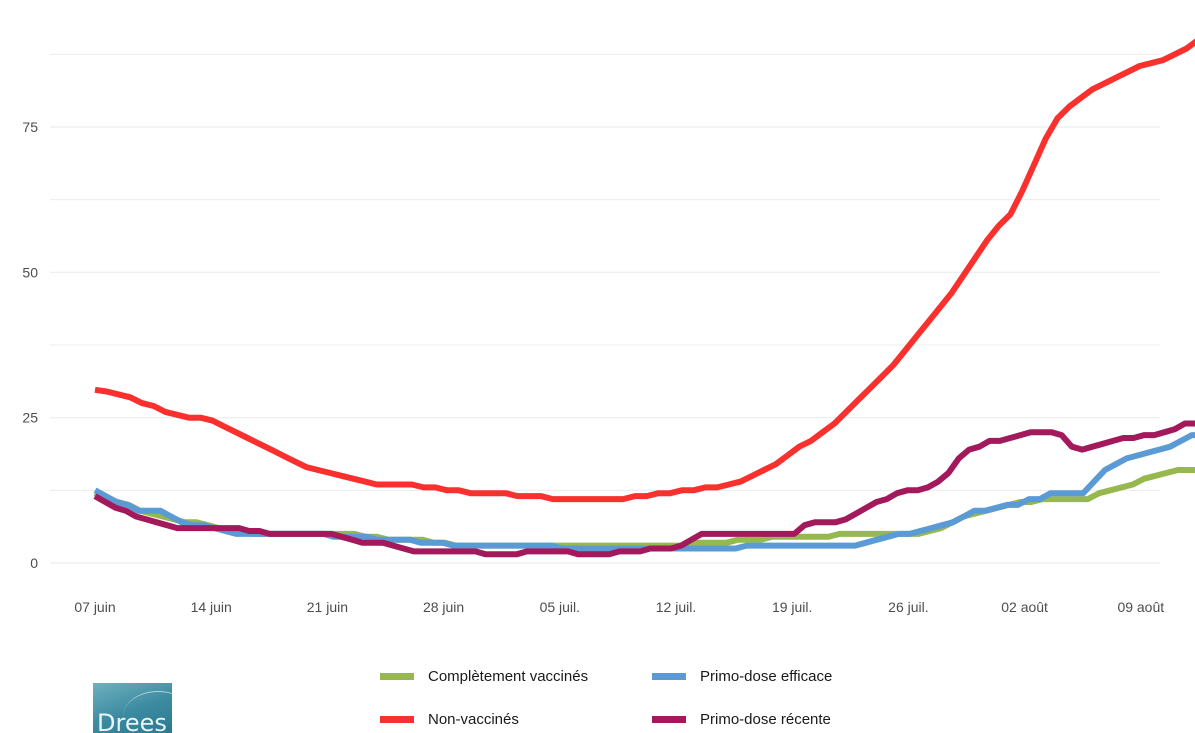 The width and height of the screenshot is (1195, 733). Describe the element at coordinates (765, 719) in the screenshot. I see `legend-label: Primo-dose récente` at that location.